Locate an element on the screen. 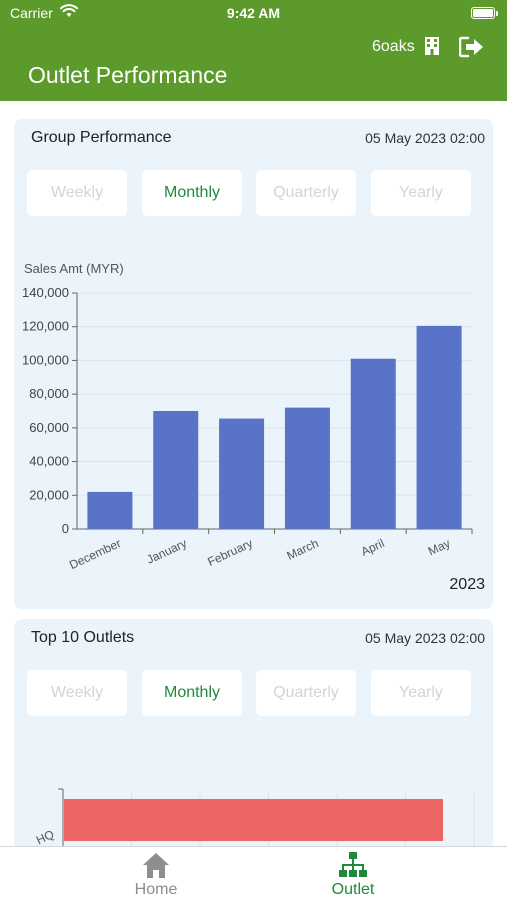  top-outlets-title: Top 10 Outlets is located at coordinates (83, 637).